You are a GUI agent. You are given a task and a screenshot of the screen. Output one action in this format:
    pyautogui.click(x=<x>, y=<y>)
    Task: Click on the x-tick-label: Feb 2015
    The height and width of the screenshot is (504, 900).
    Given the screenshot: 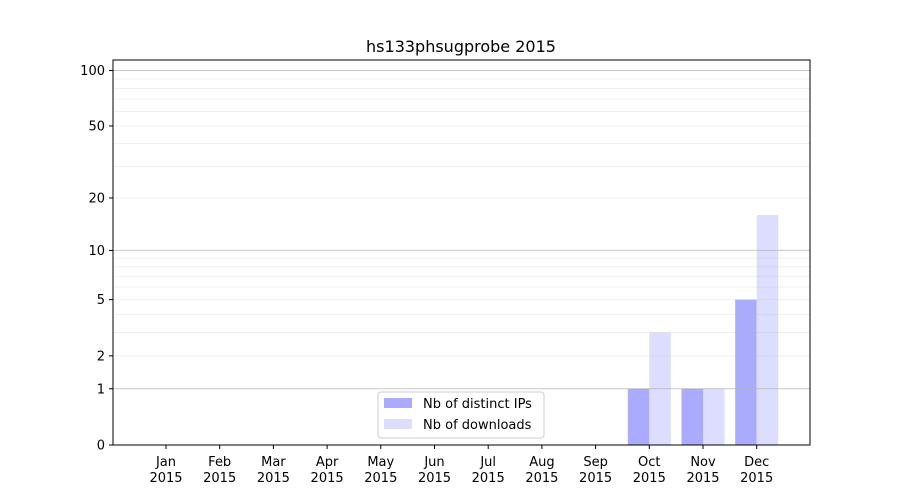 What is the action you would take?
    pyautogui.click(x=219, y=470)
    